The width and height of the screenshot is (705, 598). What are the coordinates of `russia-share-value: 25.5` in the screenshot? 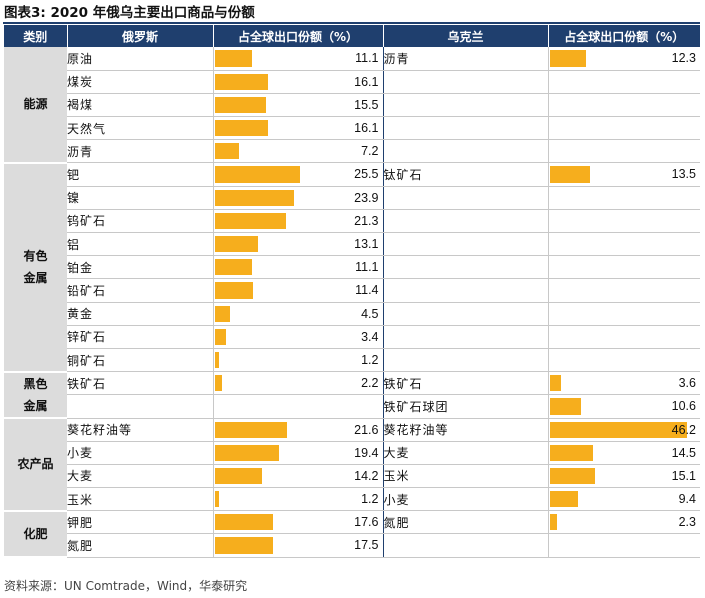 It's located at (366, 174).